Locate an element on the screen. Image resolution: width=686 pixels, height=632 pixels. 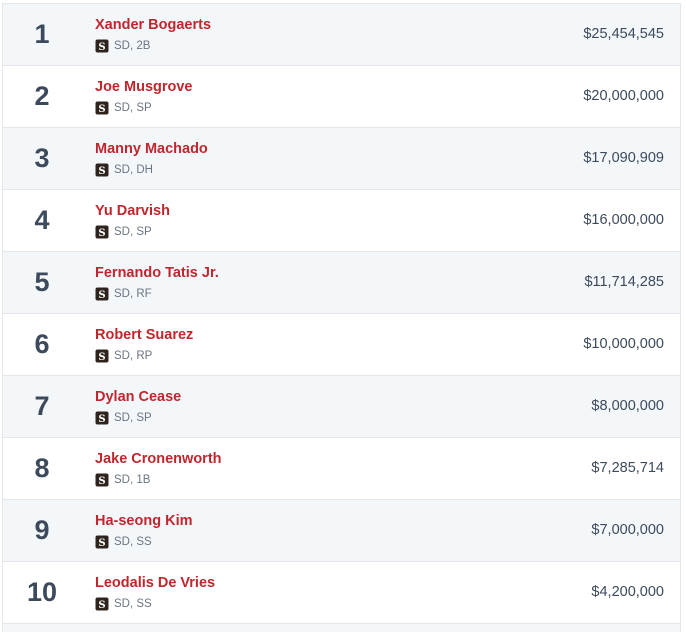
player-meta: S SD, DH is located at coordinates (124, 170).